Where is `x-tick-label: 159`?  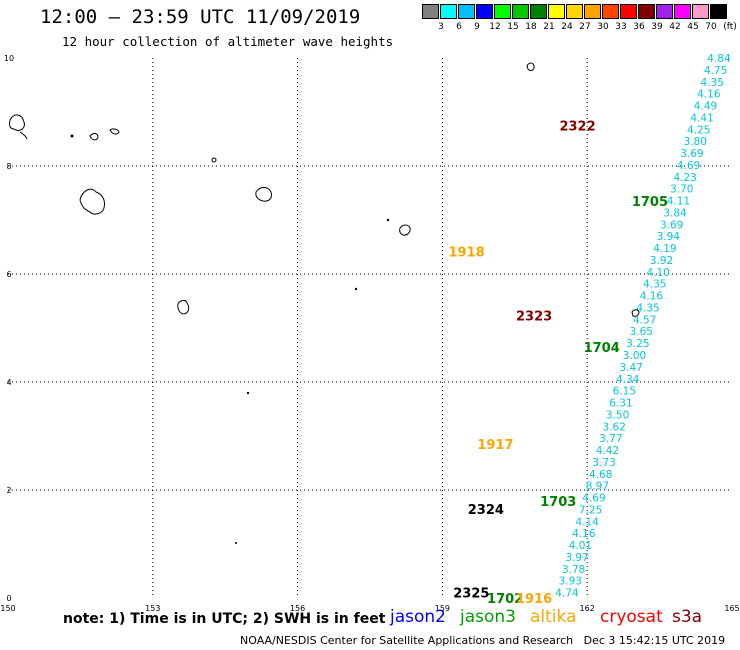
x-tick-label: 159 is located at coordinates (442, 608).